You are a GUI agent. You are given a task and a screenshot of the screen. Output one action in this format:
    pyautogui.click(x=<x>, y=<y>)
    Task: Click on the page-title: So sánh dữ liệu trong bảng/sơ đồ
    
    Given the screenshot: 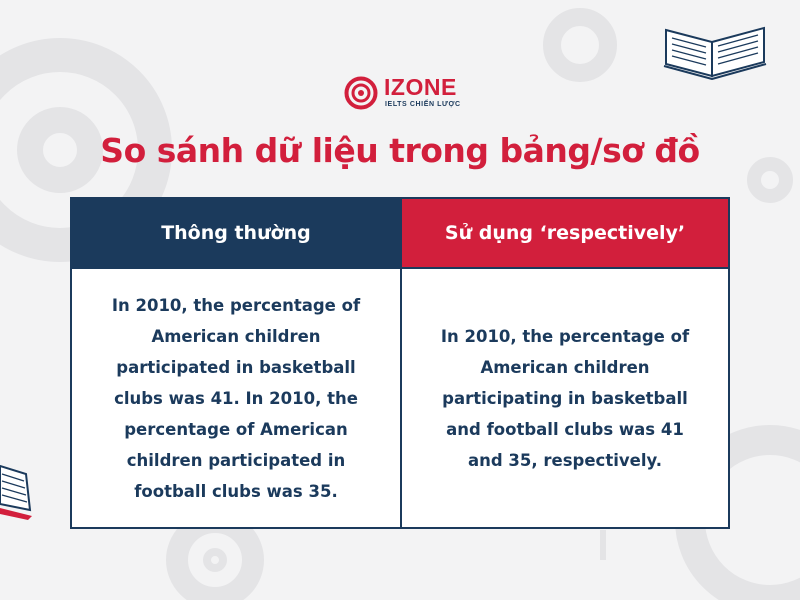 What is the action you would take?
    pyautogui.click(x=400, y=150)
    